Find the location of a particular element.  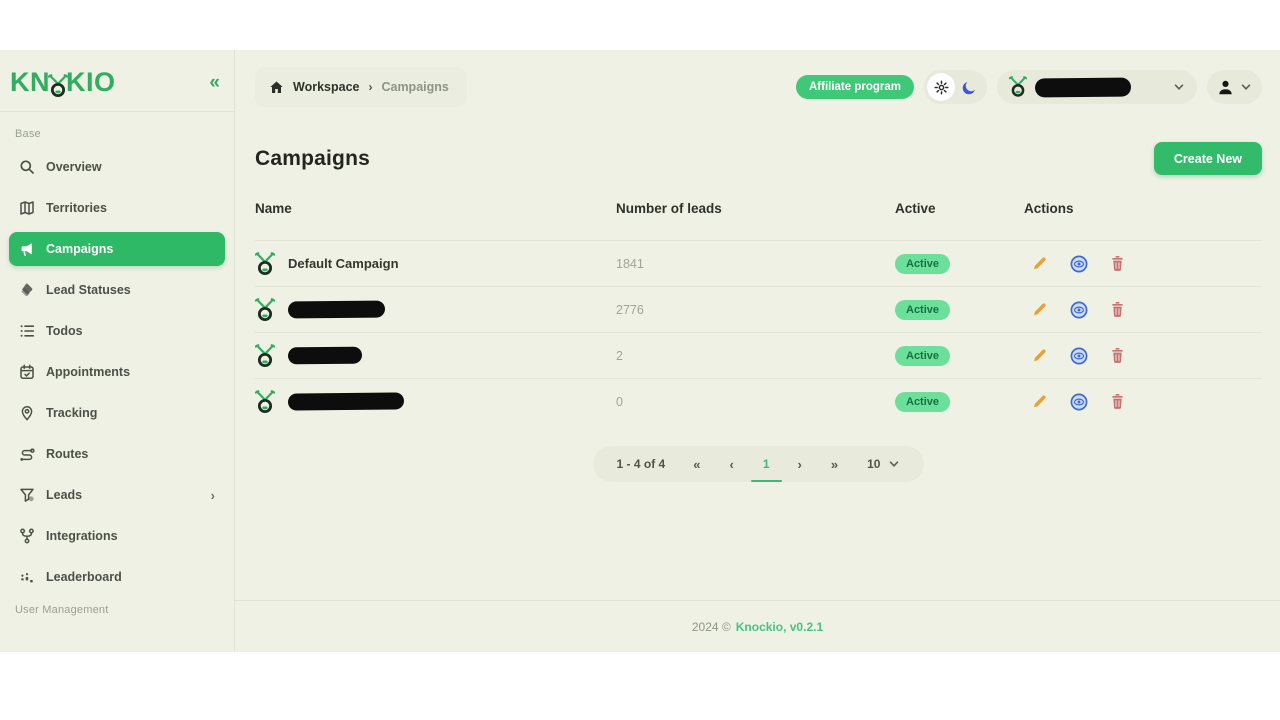

sidebar-item: Territories is located at coordinates (117, 208).